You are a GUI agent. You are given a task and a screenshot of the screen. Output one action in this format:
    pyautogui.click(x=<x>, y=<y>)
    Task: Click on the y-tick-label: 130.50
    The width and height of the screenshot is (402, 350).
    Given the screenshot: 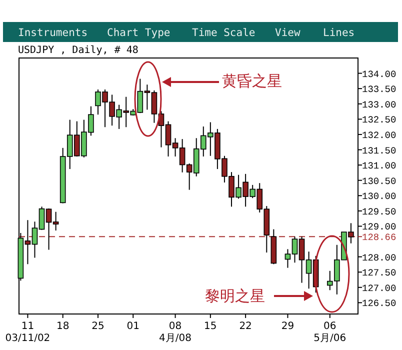 What is the action you would take?
    pyautogui.click(x=379, y=181)
    